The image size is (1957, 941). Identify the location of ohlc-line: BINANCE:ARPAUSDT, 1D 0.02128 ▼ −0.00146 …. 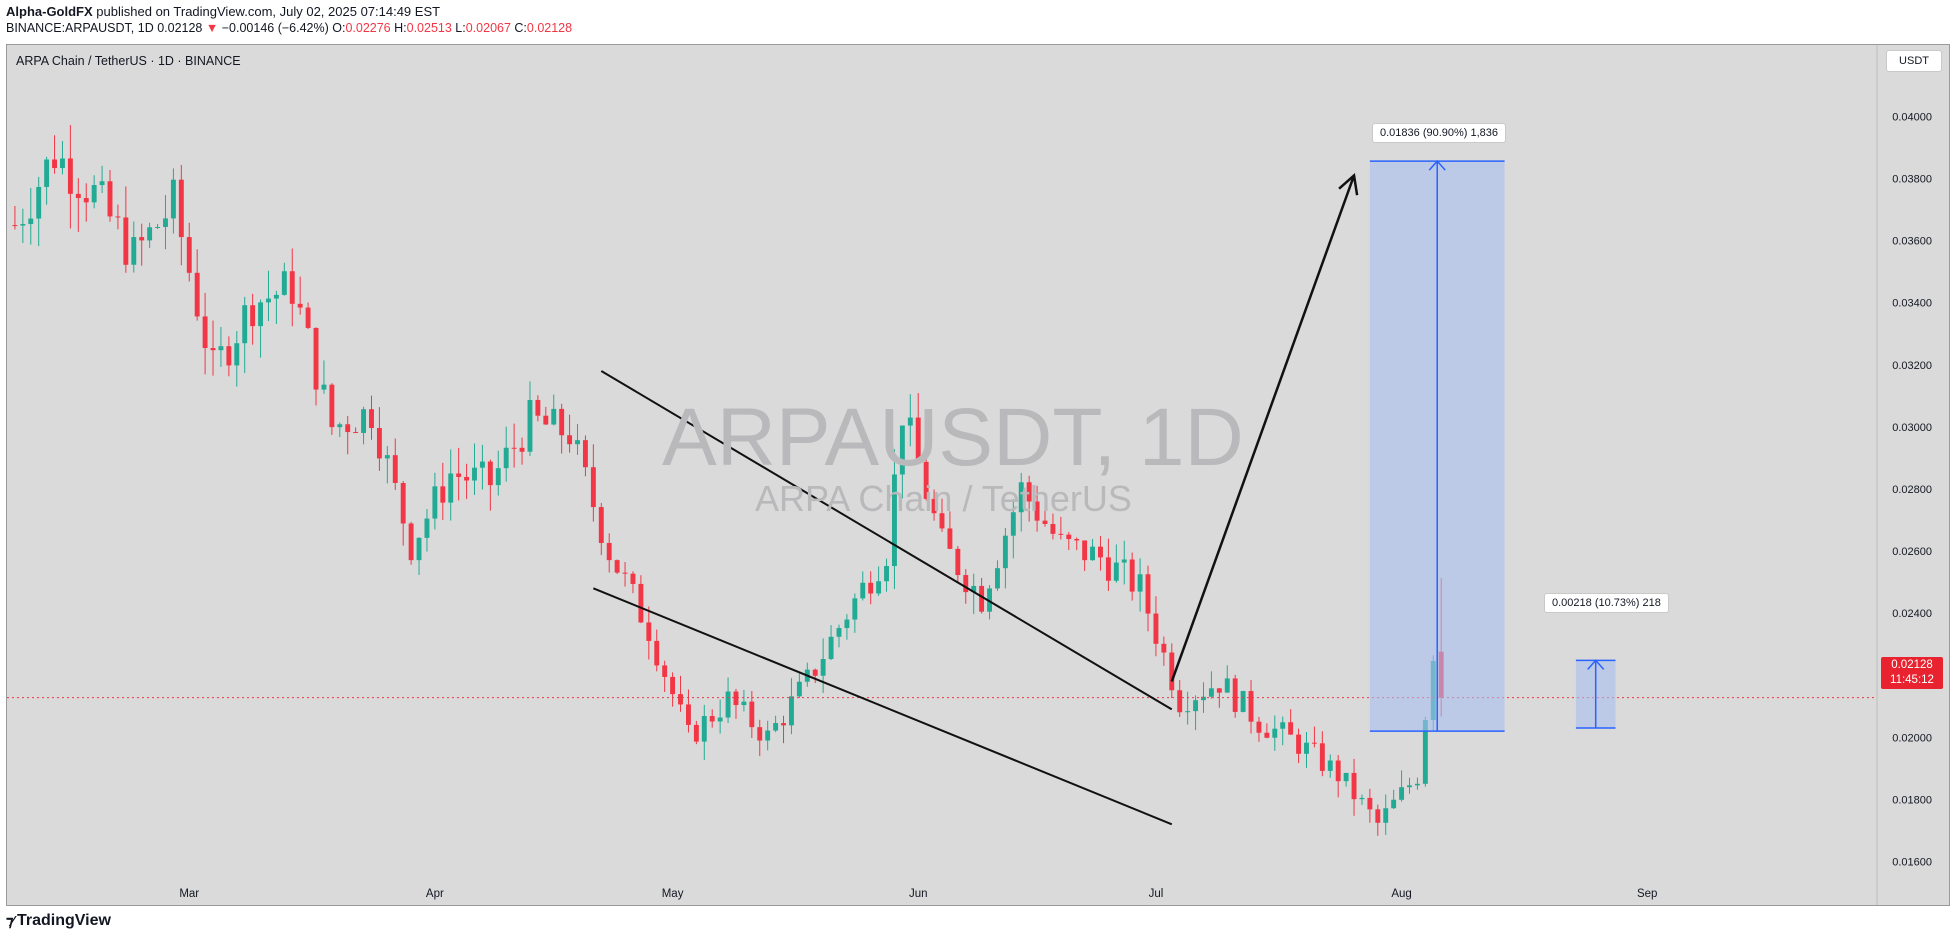
(289, 28).